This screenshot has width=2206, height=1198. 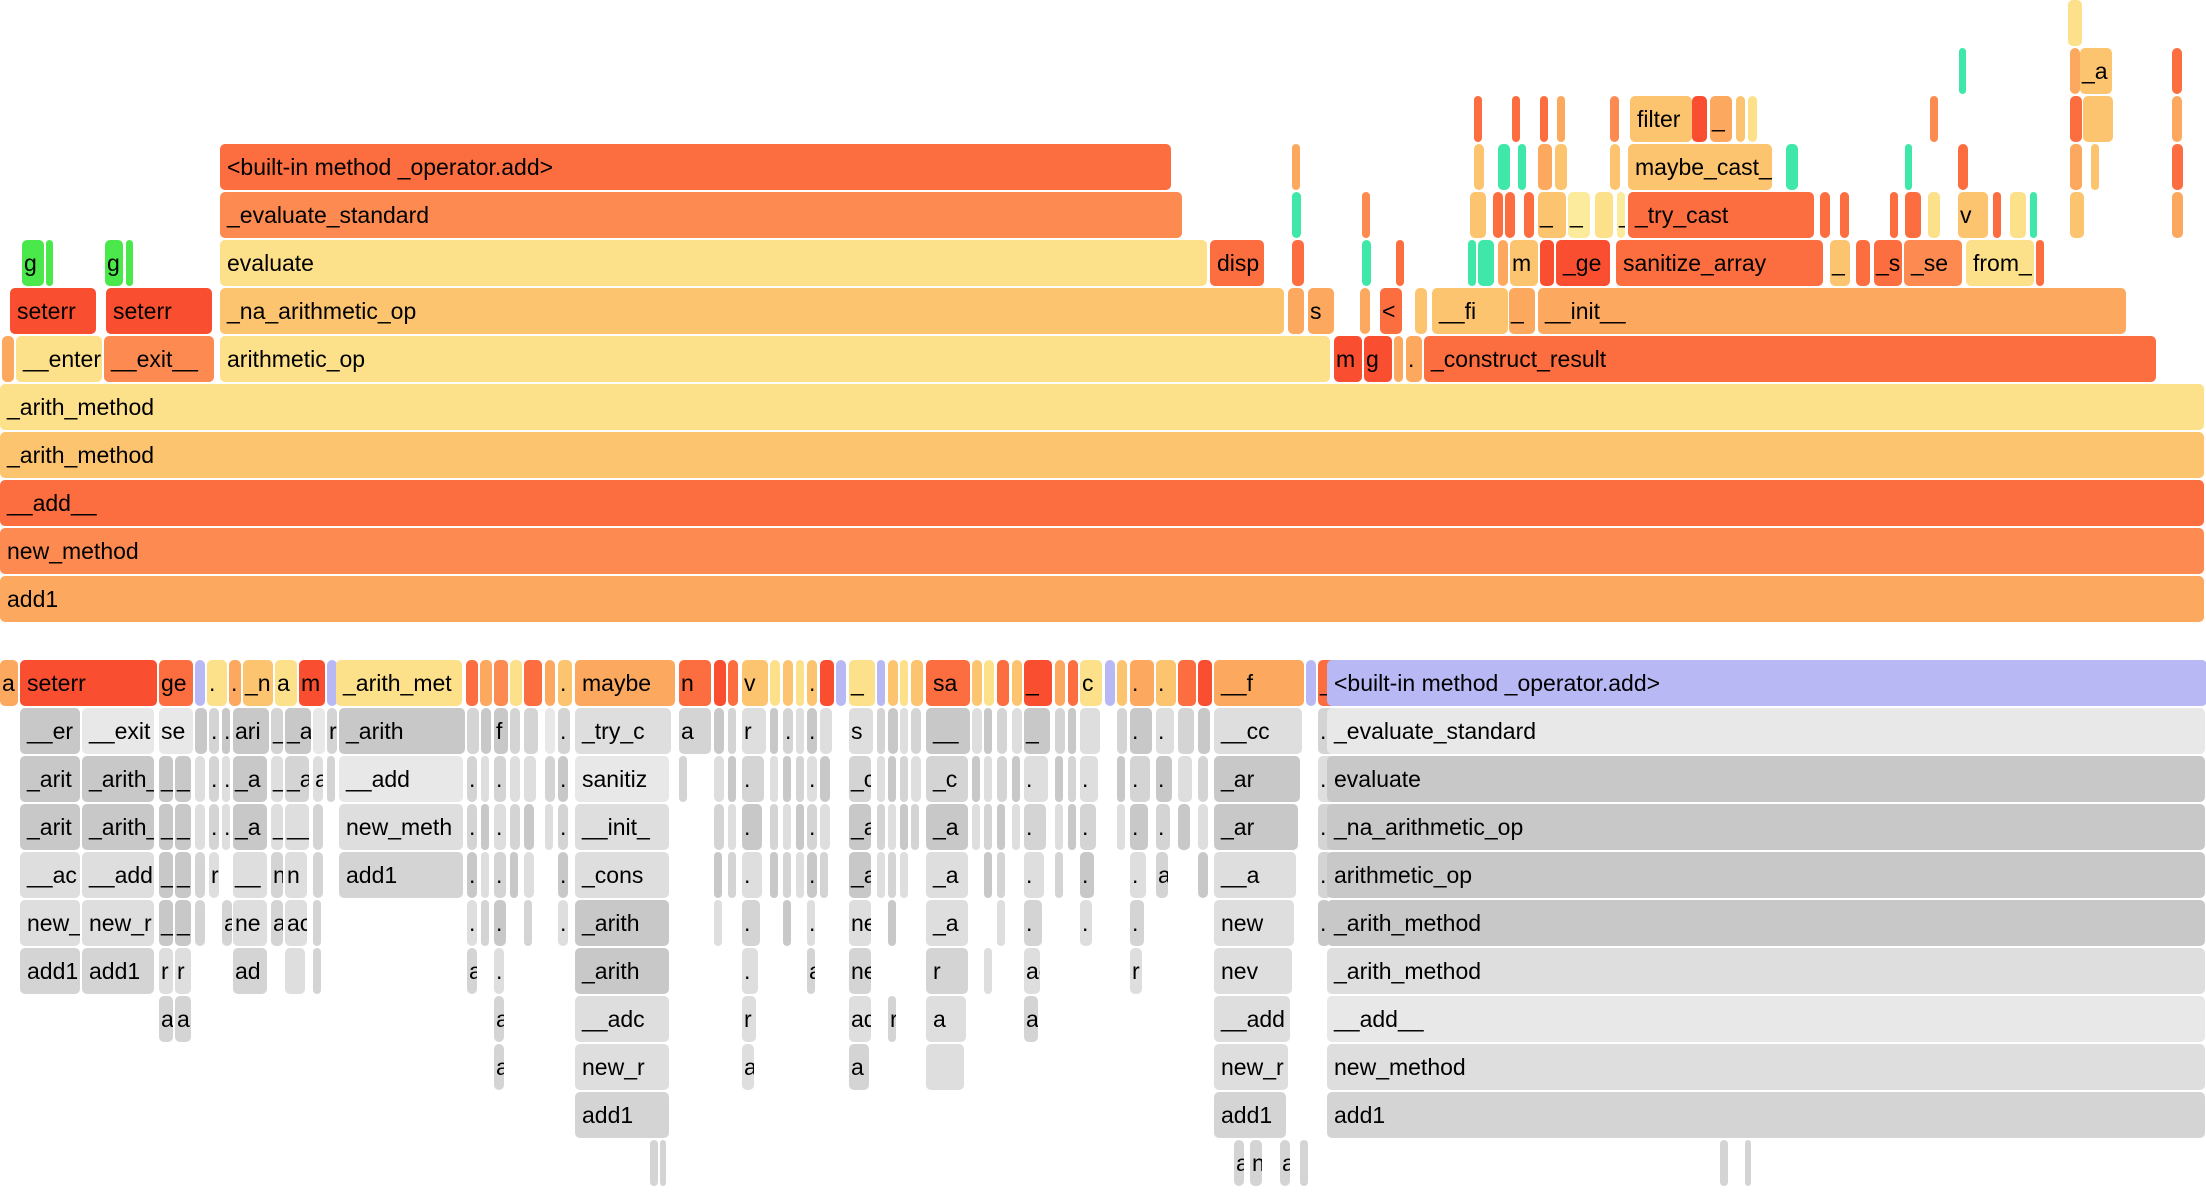 What do you see at coordinates (860, 779) in the screenshot?
I see `flame-frame: _c` at bounding box center [860, 779].